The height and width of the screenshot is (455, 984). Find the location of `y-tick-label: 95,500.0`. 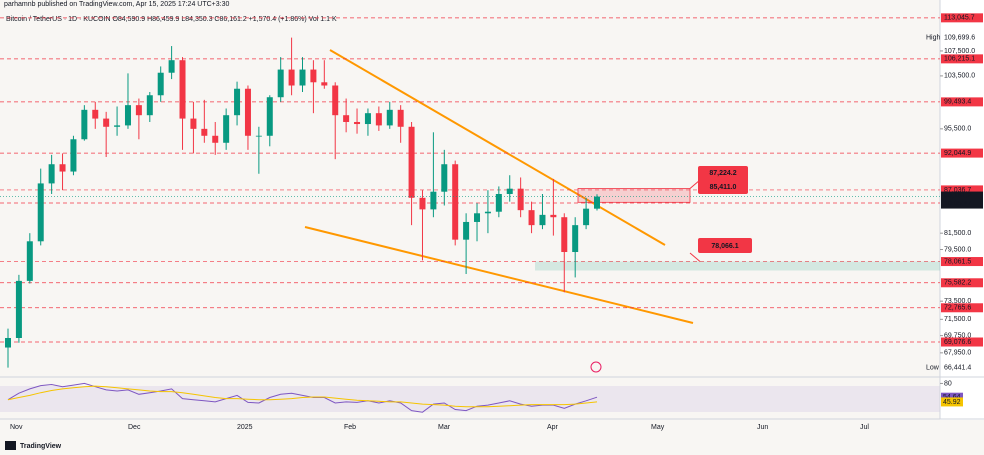

y-tick-label: 95,500.0 is located at coordinates (957, 129).